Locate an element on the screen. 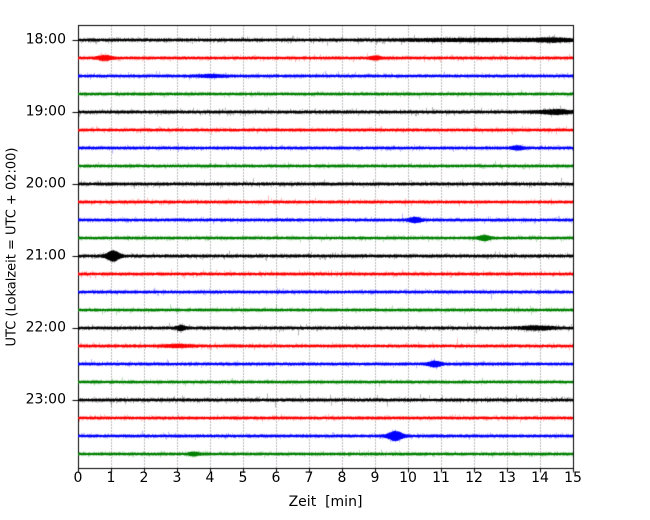  x-tick-label: 8 is located at coordinates (342, 478).